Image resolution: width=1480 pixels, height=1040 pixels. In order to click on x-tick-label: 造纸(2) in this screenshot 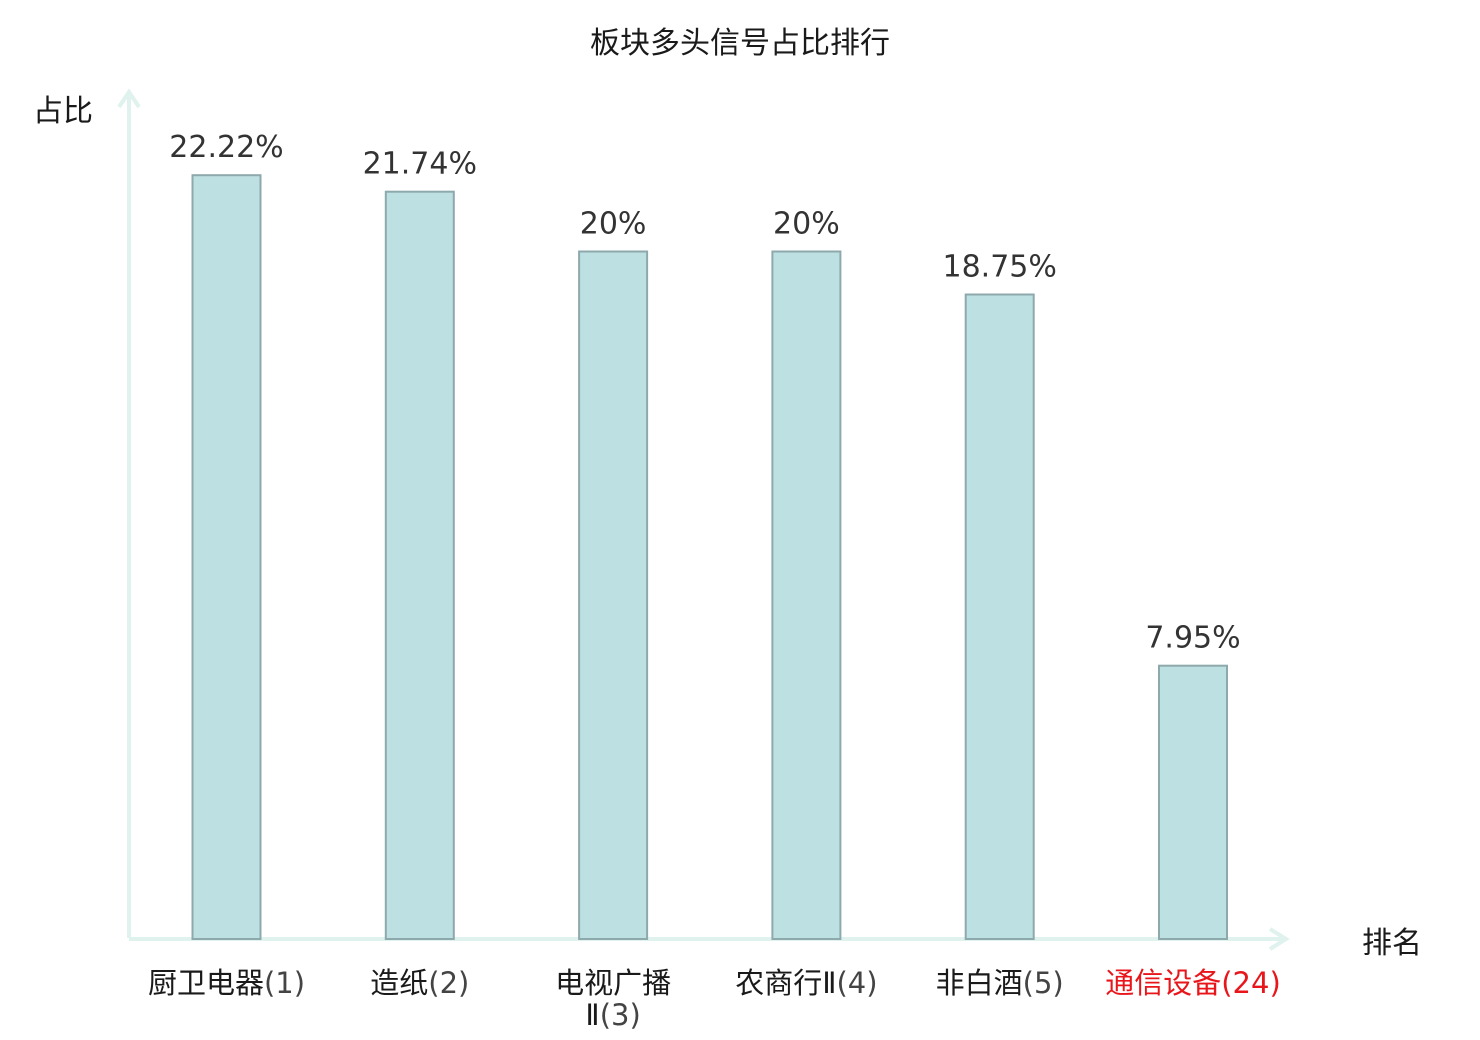, I will do `click(419, 983)`.